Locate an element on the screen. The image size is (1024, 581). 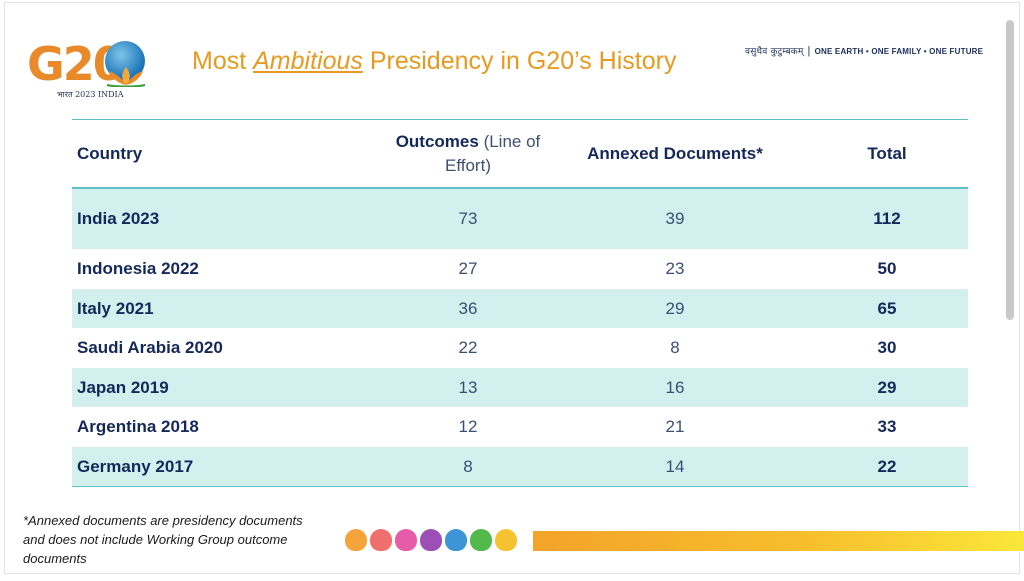
table-row: Argentina 2018 12 21 33 is located at coordinates (520, 427).